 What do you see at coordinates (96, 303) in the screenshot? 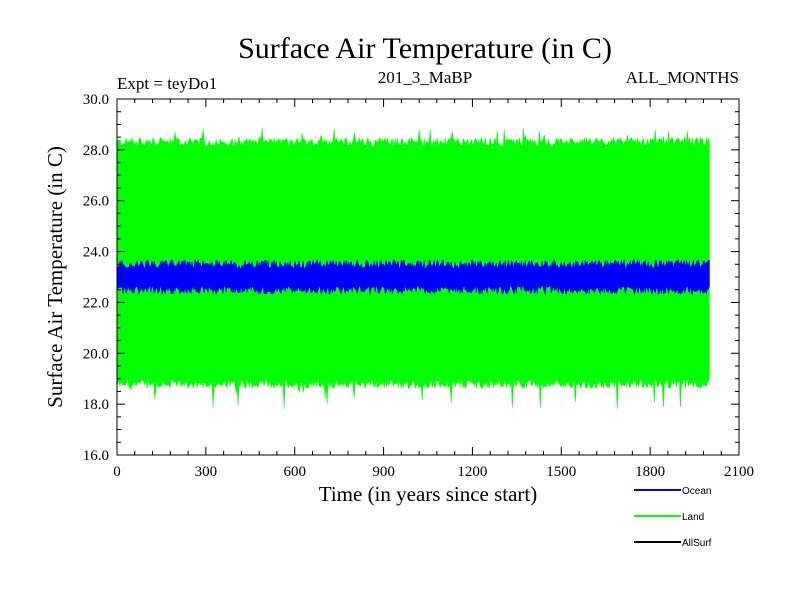
I see `y-tick-label: 22.0` at bounding box center [96, 303].